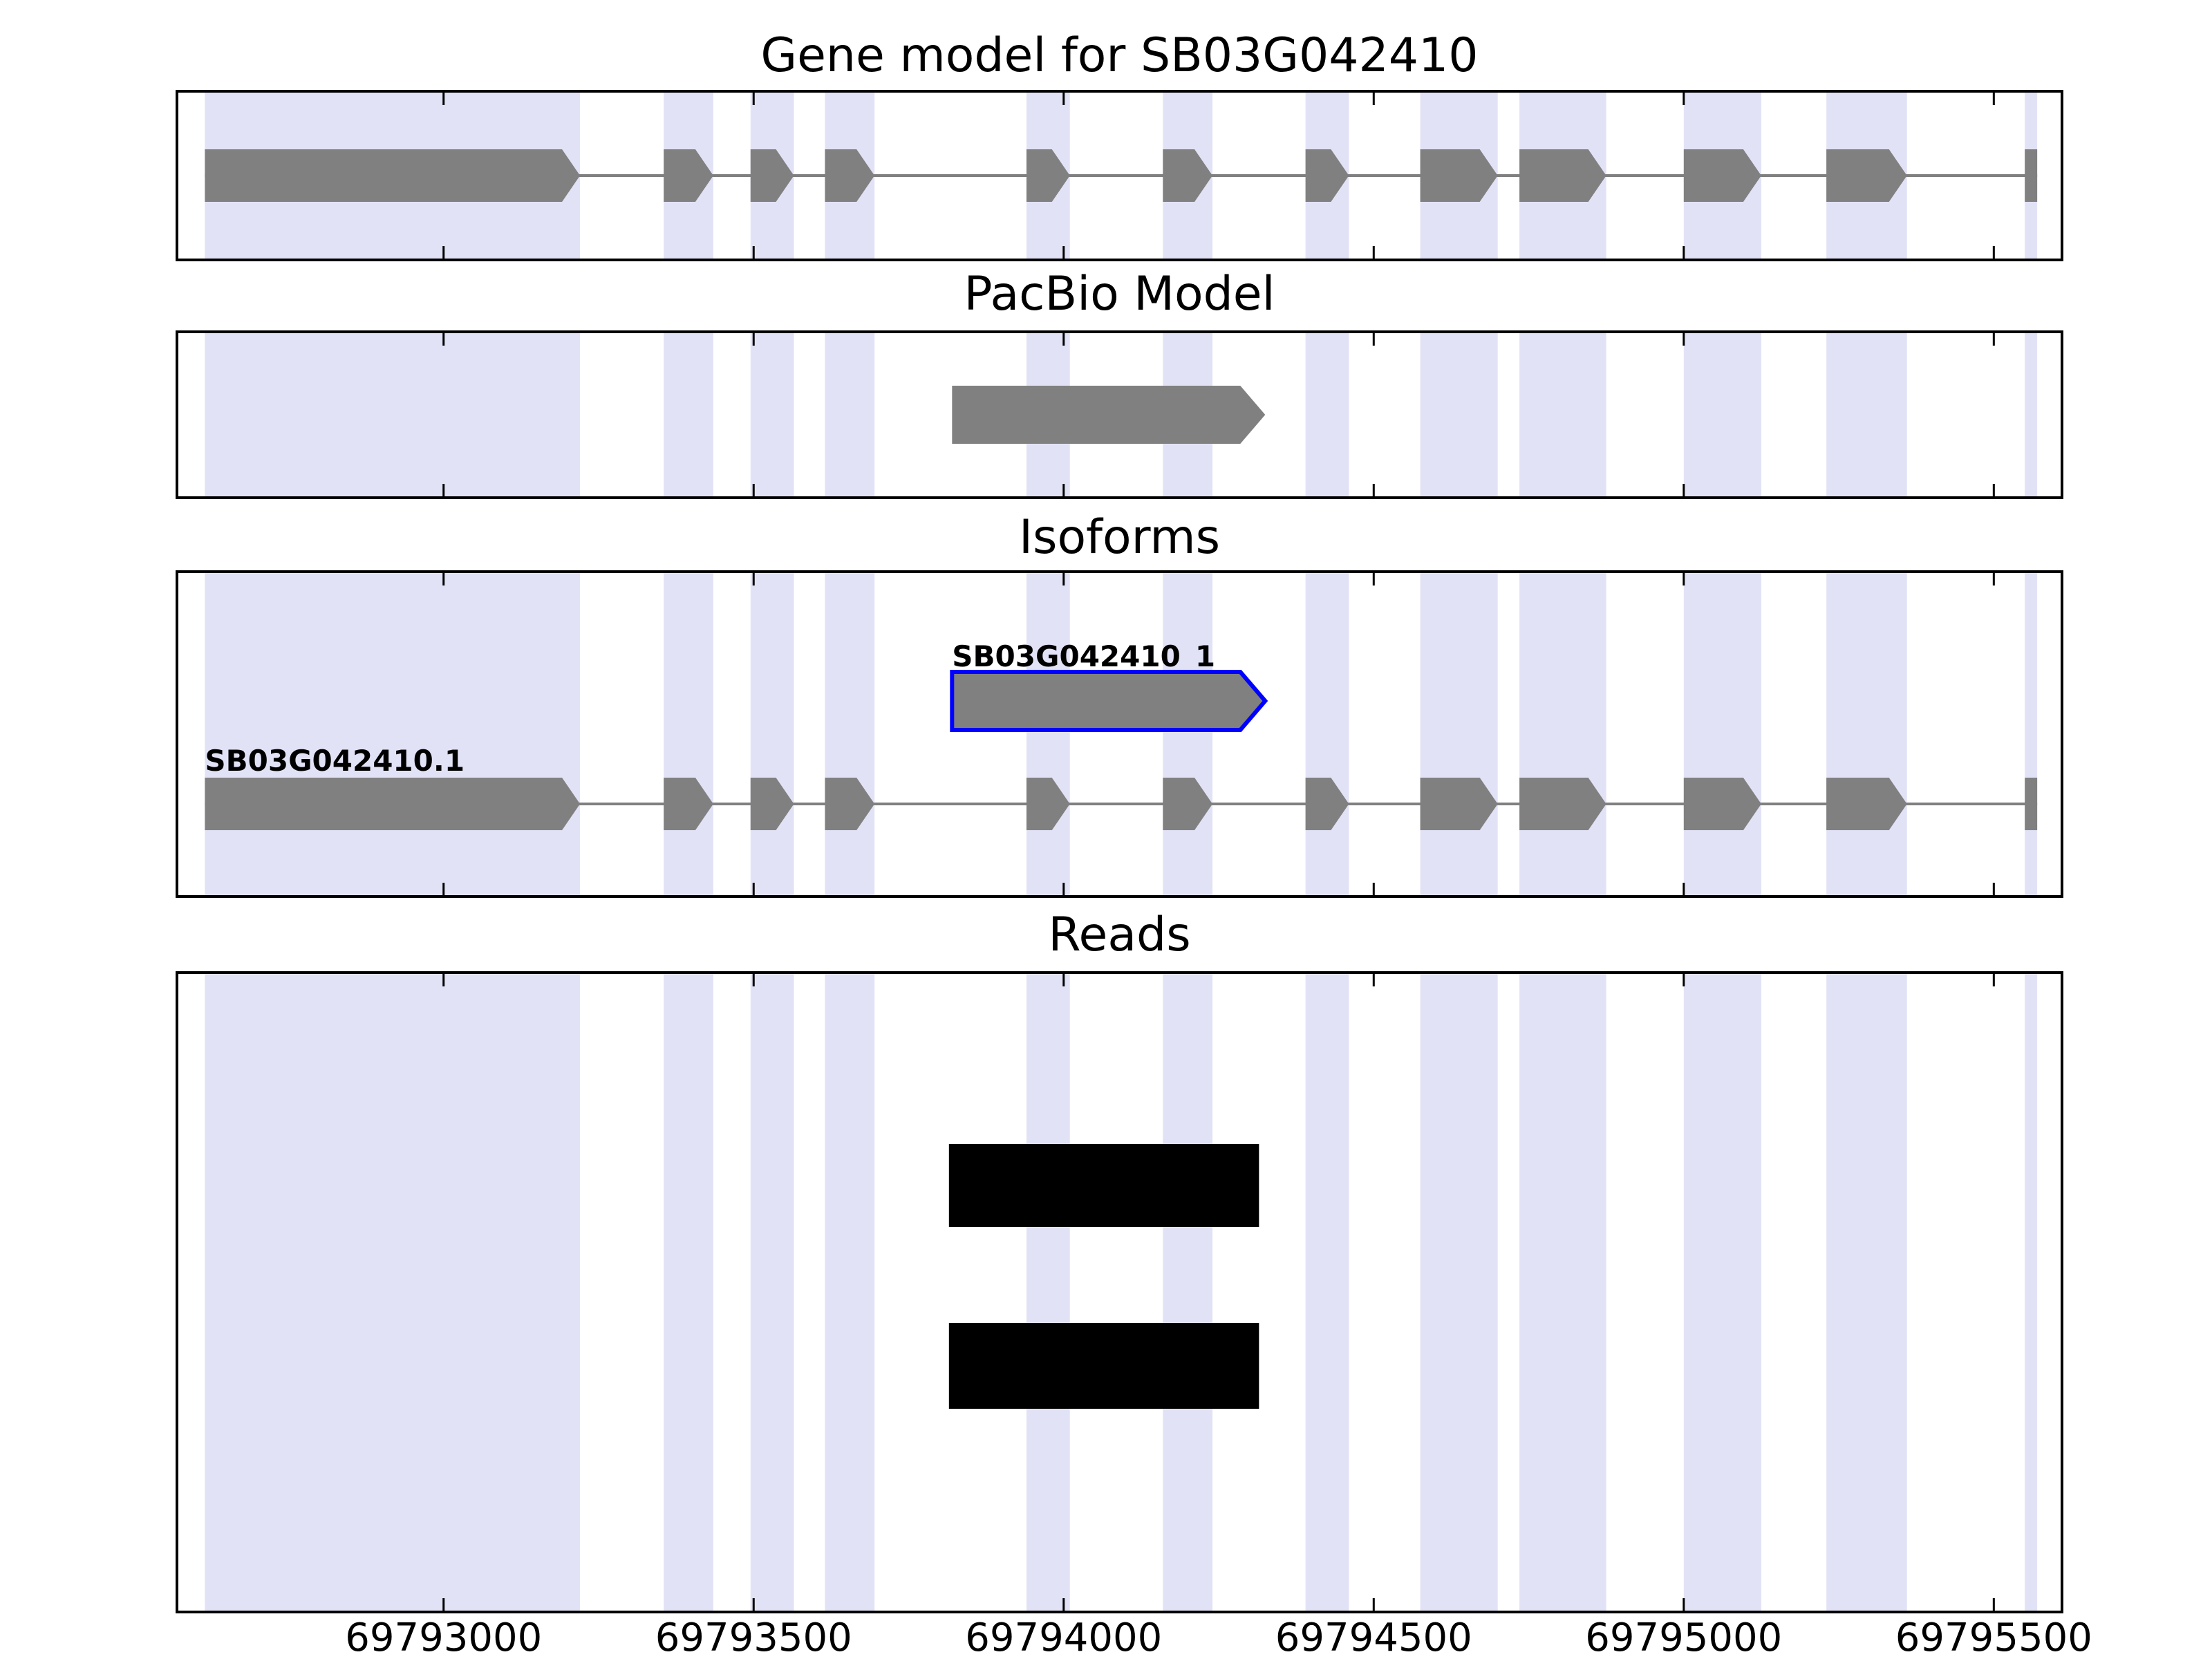 Image resolution: width=2212 pixels, height=1659 pixels. Describe the element at coordinates (335, 761) in the screenshot. I see `isoform-label: SB03G042410.1` at that location.